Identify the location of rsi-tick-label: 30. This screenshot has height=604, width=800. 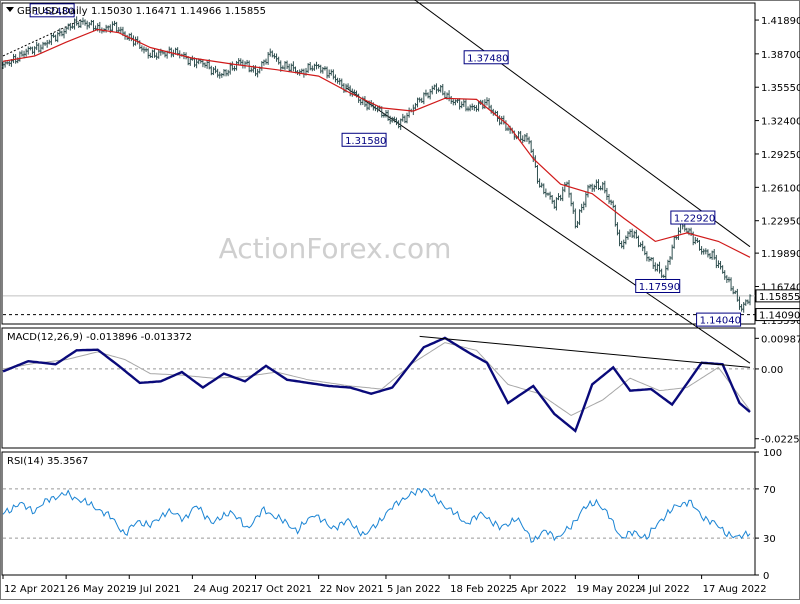
(769, 539).